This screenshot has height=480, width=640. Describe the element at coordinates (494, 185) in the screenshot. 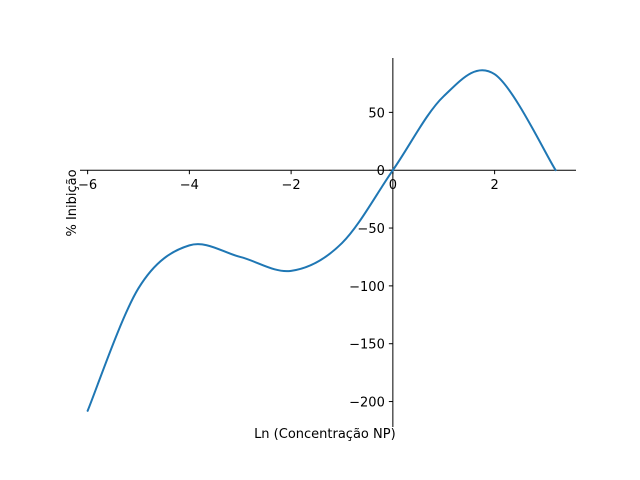

I see `x-tick-label: 2` at that location.